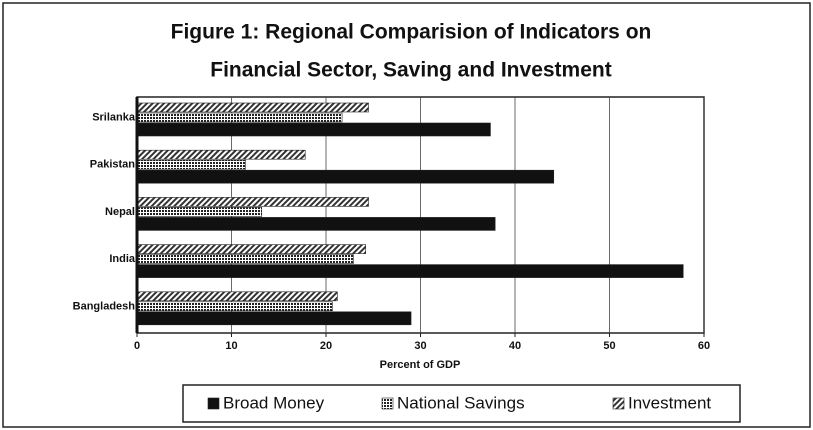 The height and width of the screenshot is (430, 813). I want to click on x-tick-label: 20, so click(326, 346).